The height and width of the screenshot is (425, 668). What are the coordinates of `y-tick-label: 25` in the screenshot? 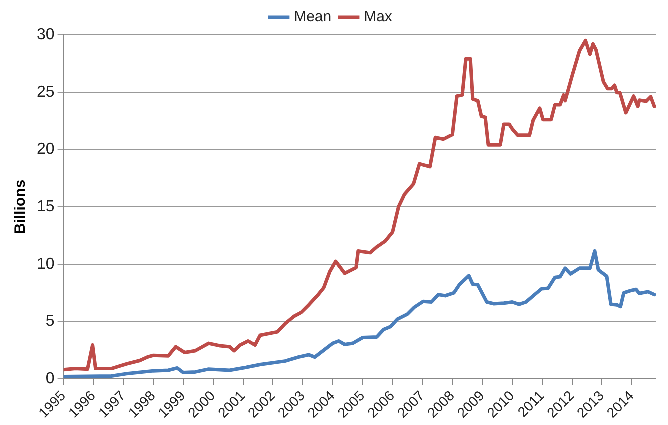 It's located at (46, 92).